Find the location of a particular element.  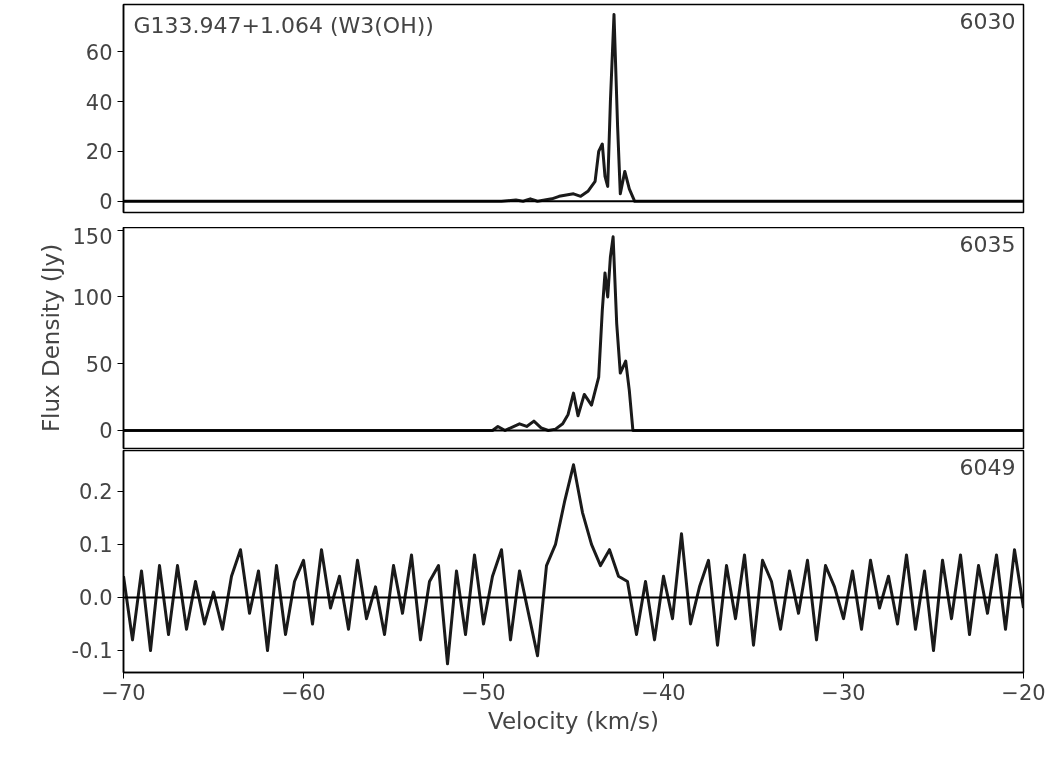

y-tick-label: 20 is located at coordinates (99, 152).